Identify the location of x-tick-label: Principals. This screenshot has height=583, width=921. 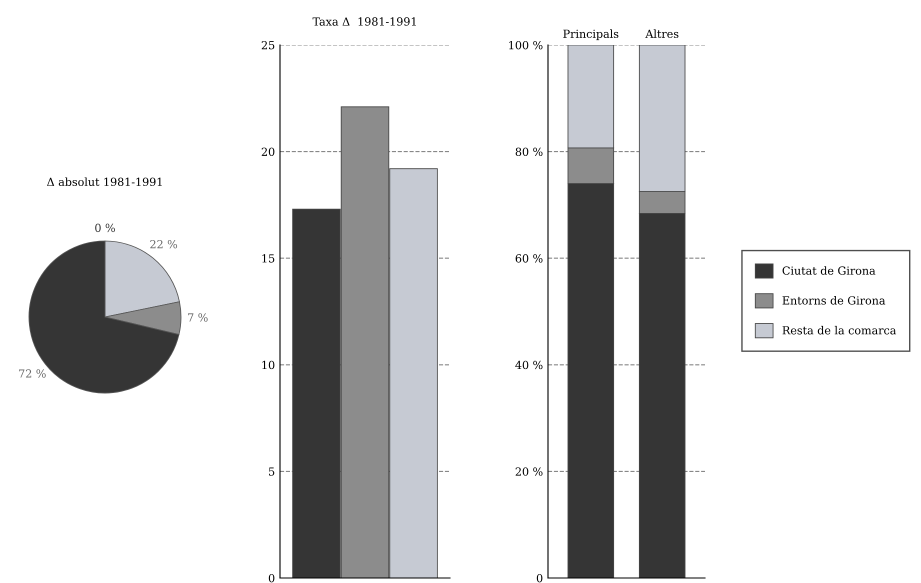
(590, 34).